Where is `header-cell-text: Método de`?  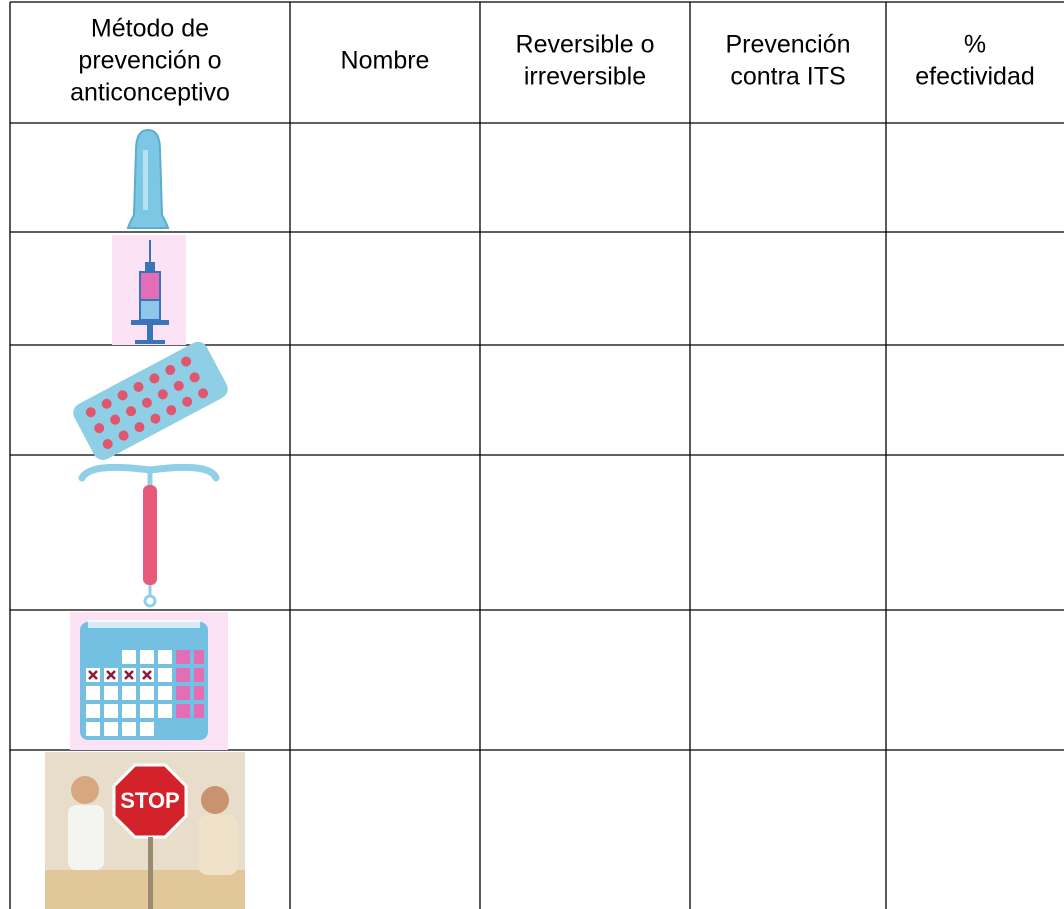 header-cell-text: Método de is located at coordinates (150, 29).